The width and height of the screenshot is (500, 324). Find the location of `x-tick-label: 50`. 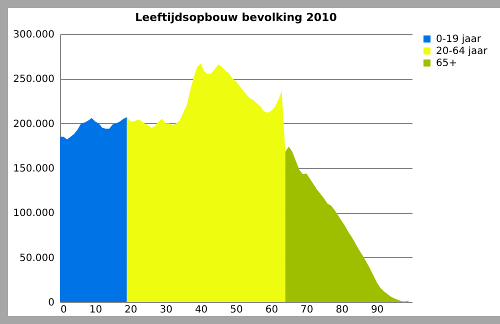

x-tick-label: 50 is located at coordinates (236, 310).